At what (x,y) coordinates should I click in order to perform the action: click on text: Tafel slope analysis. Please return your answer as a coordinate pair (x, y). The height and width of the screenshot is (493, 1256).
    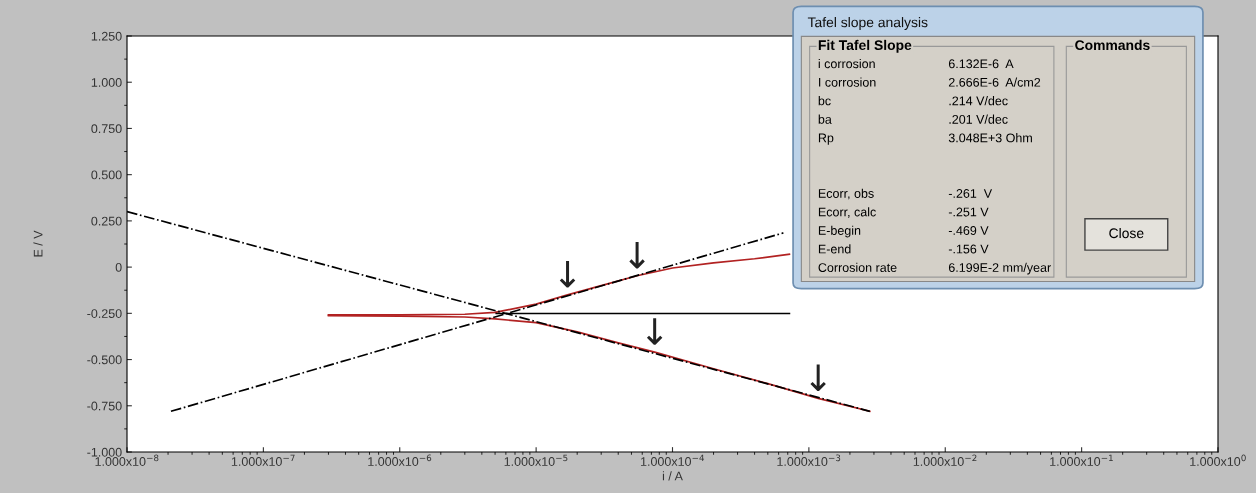
    Looking at the image, I should click on (867, 23).